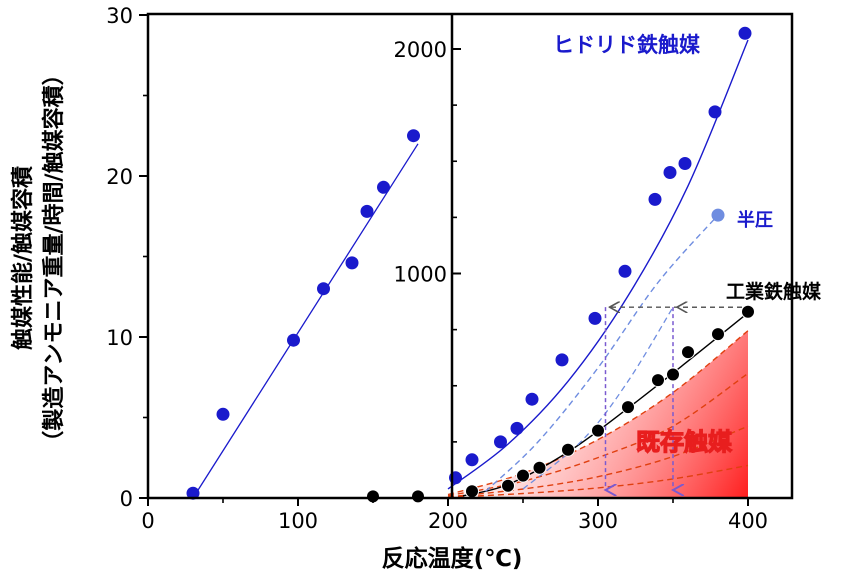 This screenshot has width=857, height=577. I want to click on left-y-tick-label-20: 20, so click(119, 177).